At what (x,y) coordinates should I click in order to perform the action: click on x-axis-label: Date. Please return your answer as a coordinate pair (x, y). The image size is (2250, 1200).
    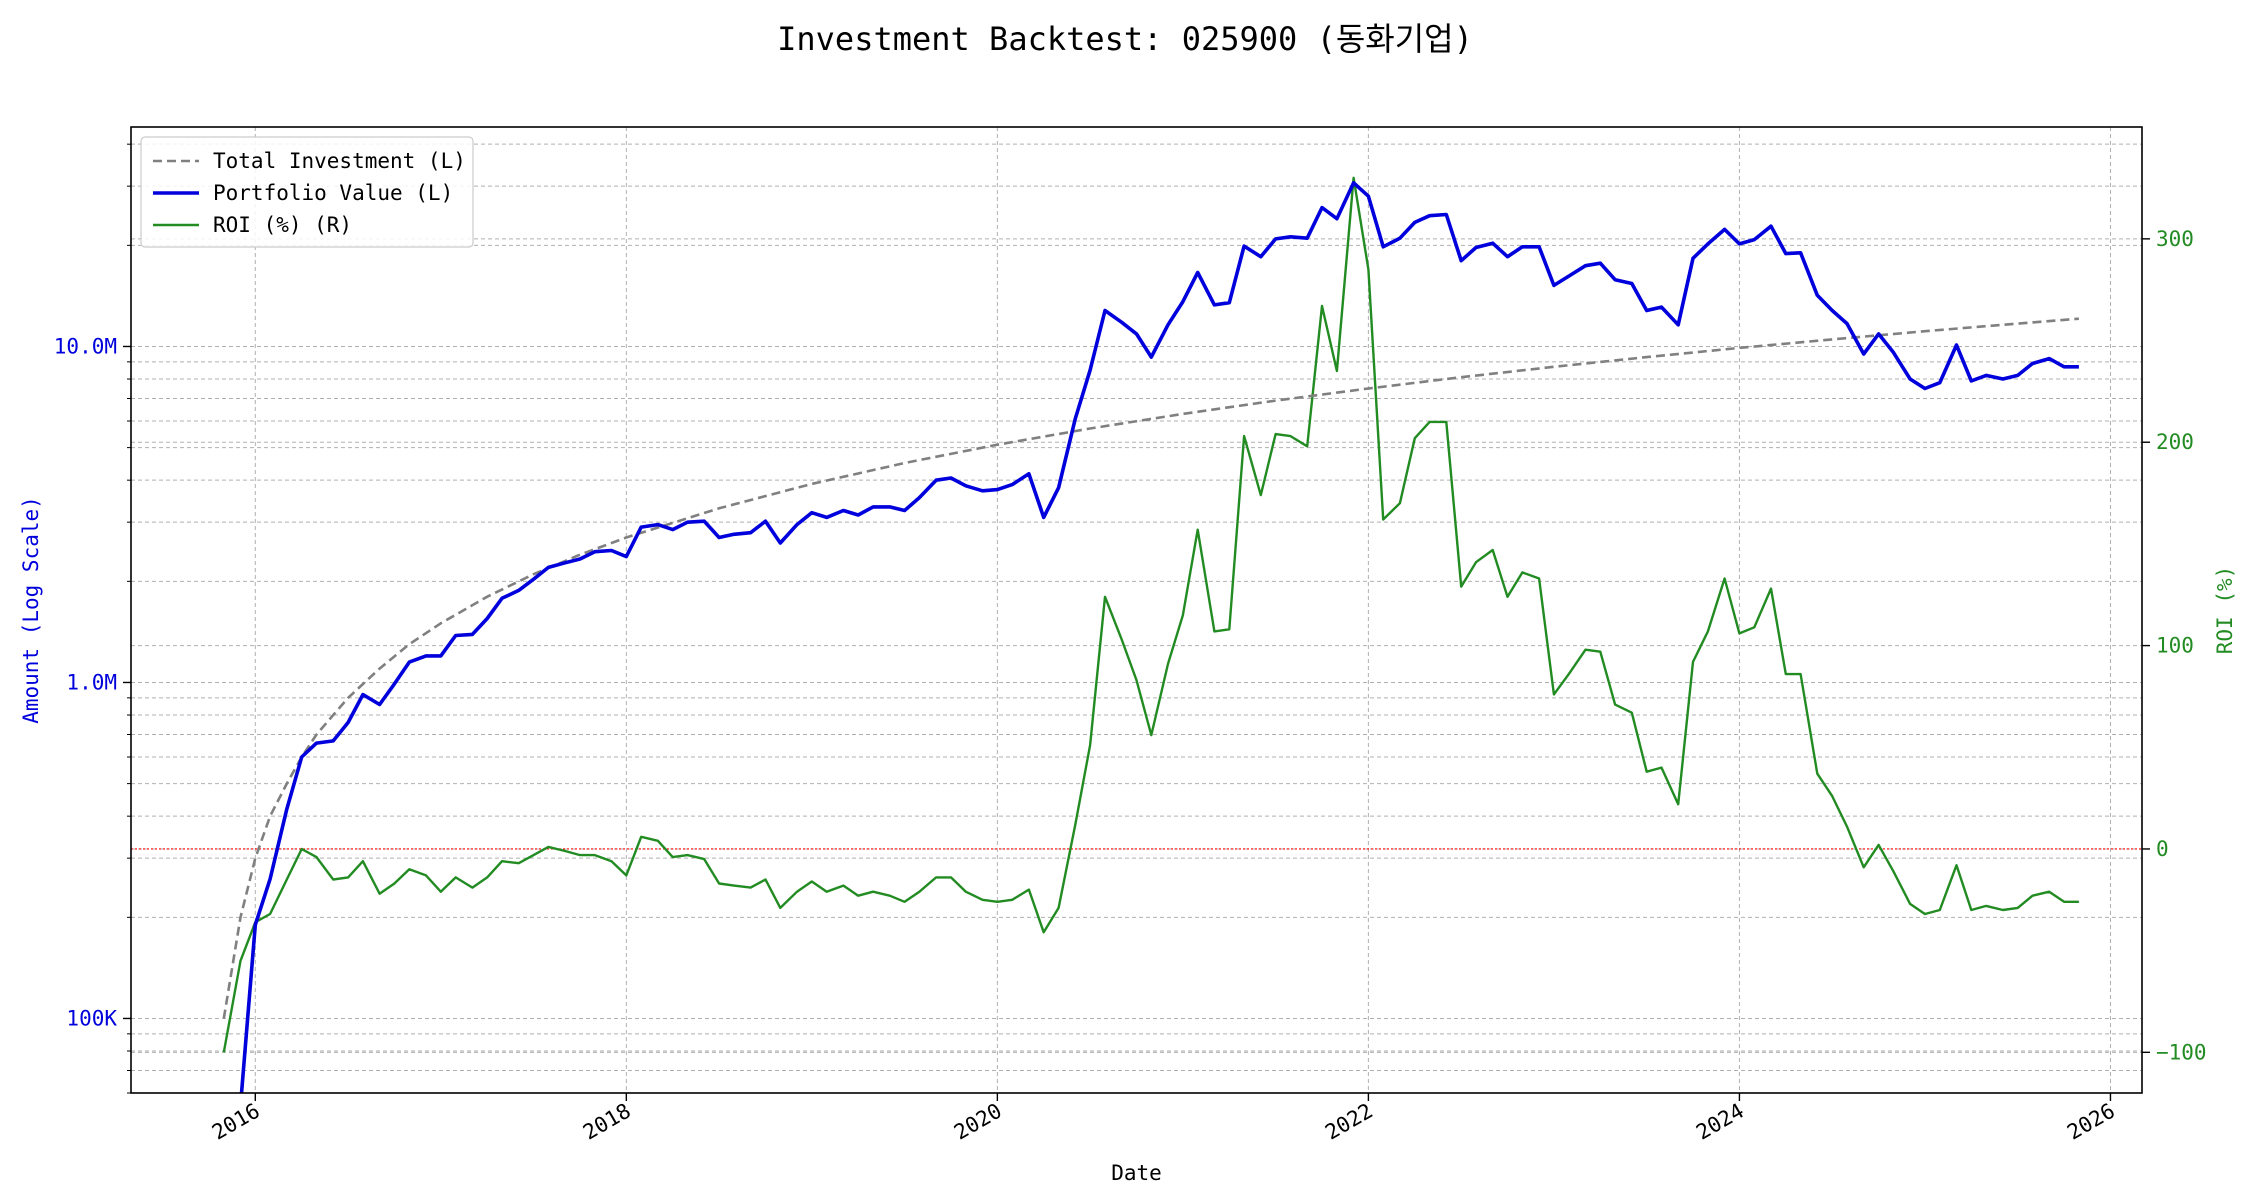
    Looking at the image, I should click on (1136, 1173).